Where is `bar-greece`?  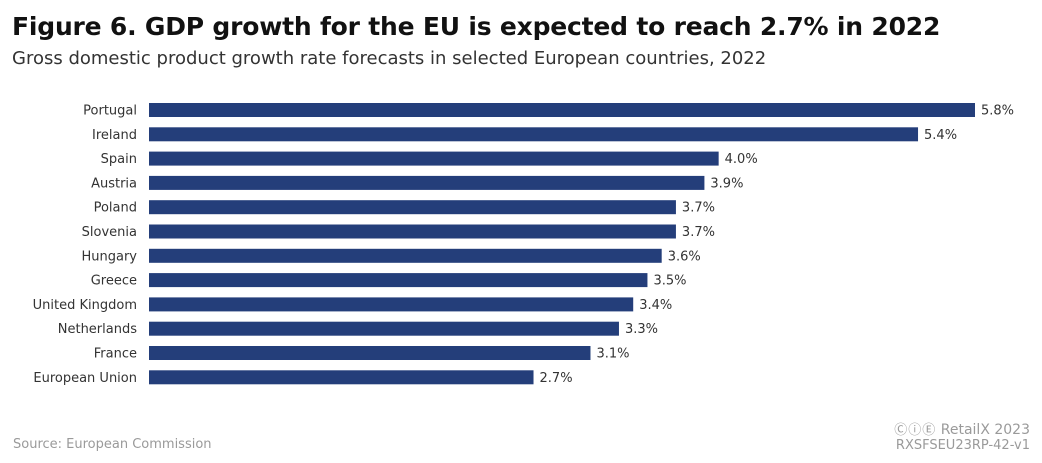 bar-greece is located at coordinates (398, 280).